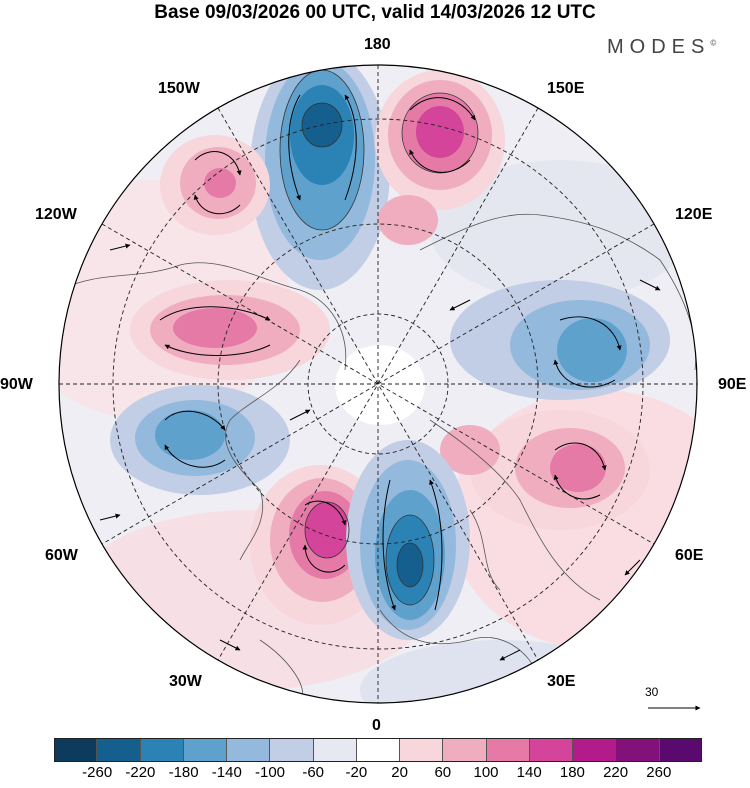 This screenshot has width=750, height=788. Describe the element at coordinates (377, 44) in the screenshot. I see `lon-label-180: 180` at that location.